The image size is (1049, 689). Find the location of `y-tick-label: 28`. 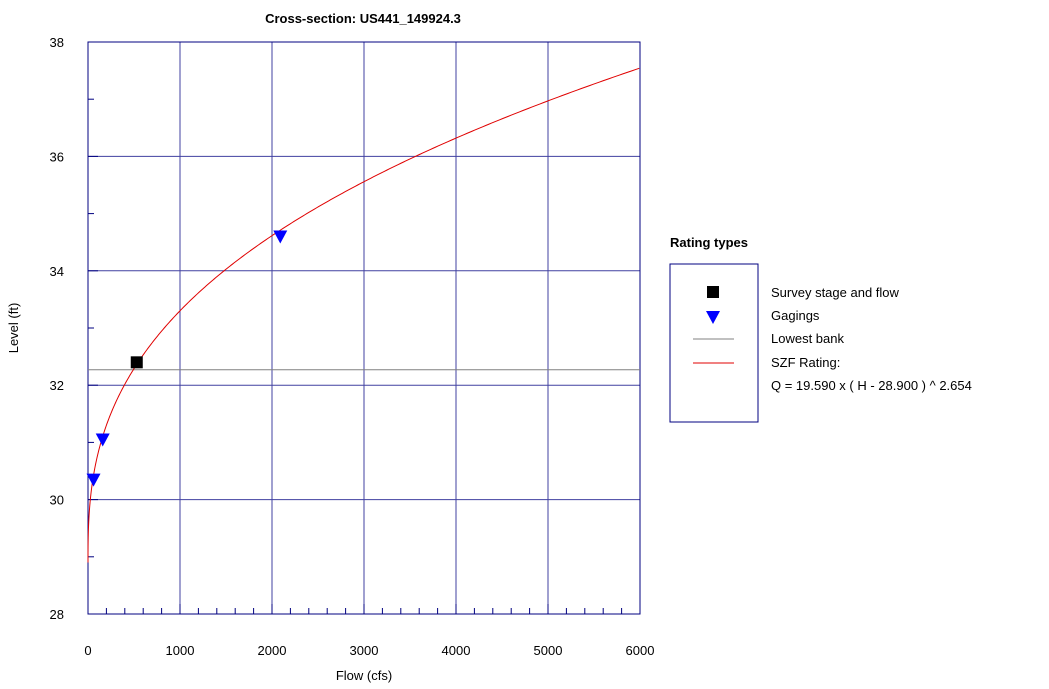

y-tick-label: 28 is located at coordinates (57, 614).